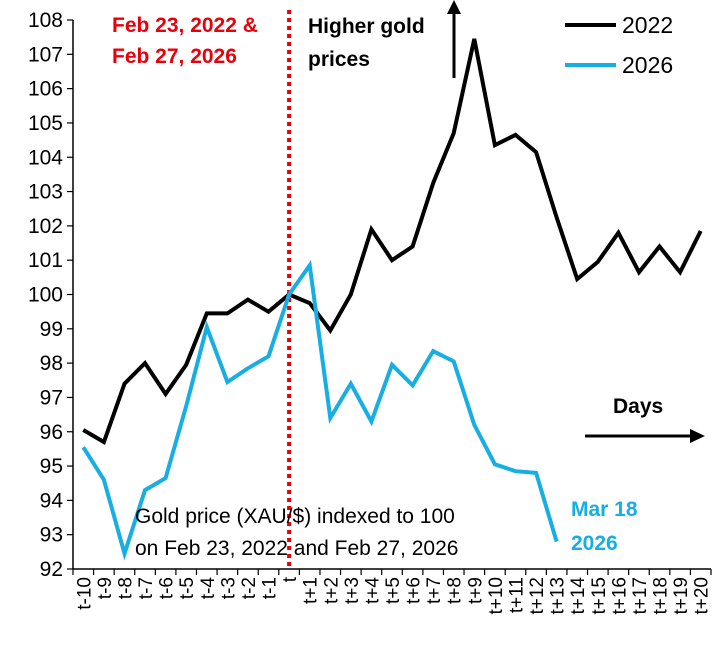  What do you see at coordinates (45, 260) in the screenshot?
I see `y-tick-label: 101` at bounding box center [45, 260].